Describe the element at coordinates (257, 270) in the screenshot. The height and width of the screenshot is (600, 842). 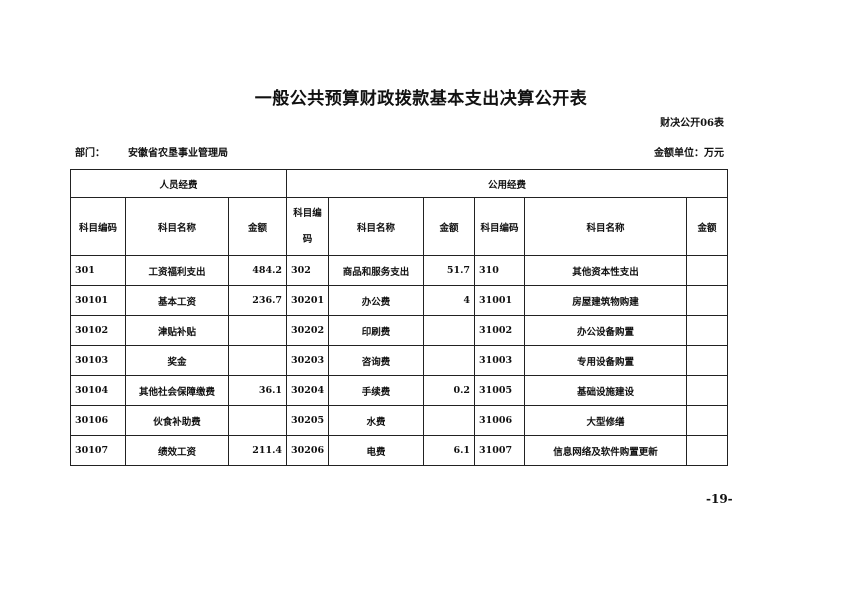
I see `cell-amount: 484.2` at that location.